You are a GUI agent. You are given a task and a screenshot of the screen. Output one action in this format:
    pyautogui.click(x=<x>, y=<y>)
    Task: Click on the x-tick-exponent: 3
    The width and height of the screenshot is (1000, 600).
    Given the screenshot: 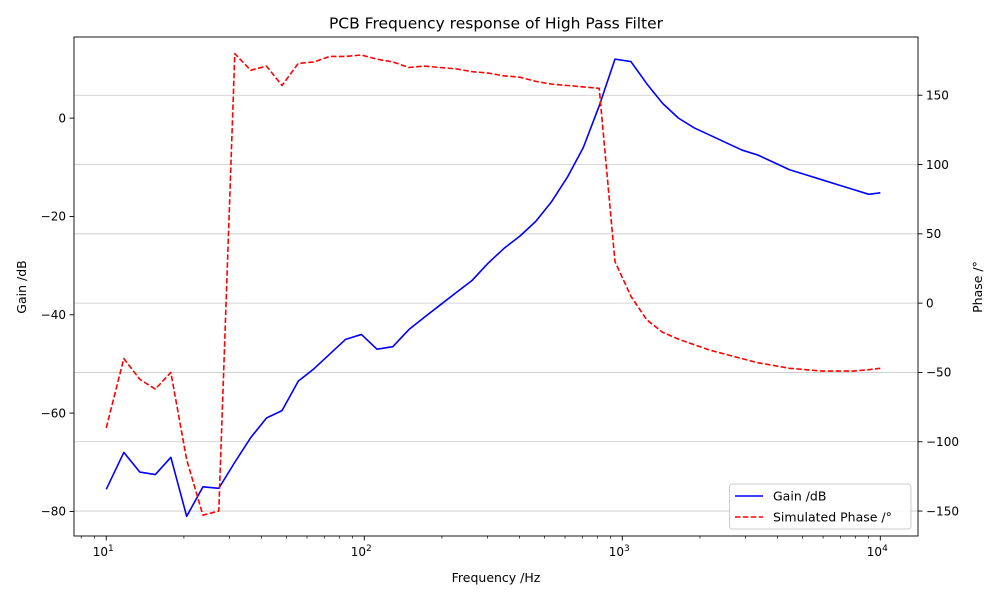 What is the action you would take?
    pyautogui.click(x=627, y=549)
    